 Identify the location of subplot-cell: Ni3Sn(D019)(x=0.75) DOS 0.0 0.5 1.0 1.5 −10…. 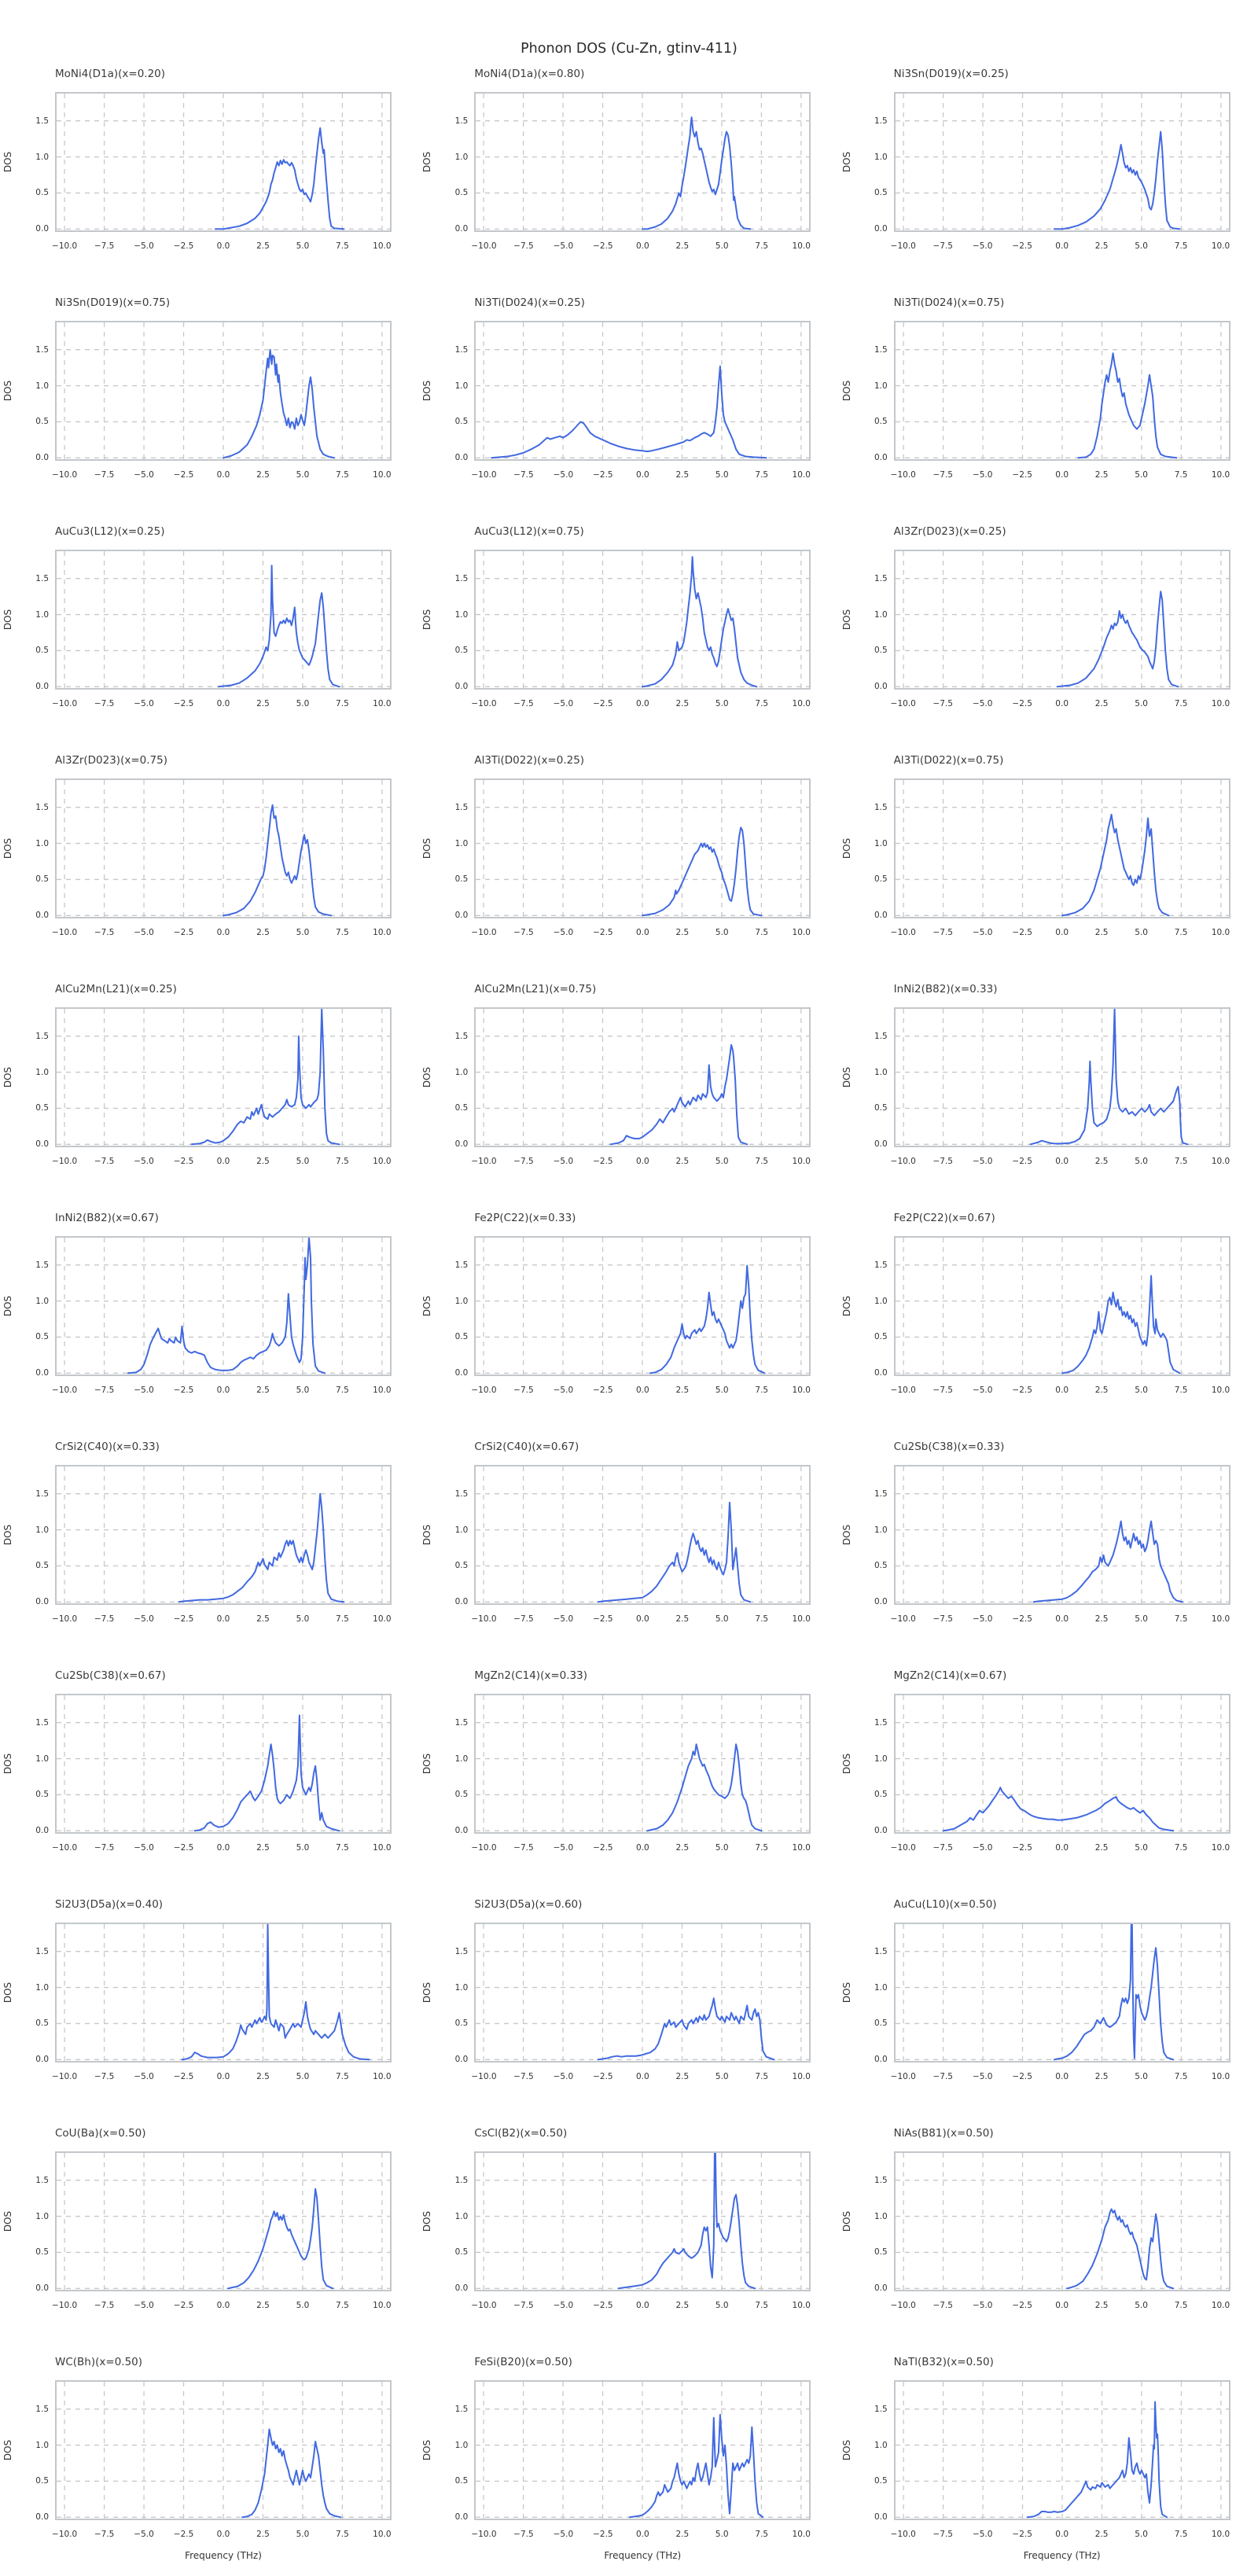
(210, 403).